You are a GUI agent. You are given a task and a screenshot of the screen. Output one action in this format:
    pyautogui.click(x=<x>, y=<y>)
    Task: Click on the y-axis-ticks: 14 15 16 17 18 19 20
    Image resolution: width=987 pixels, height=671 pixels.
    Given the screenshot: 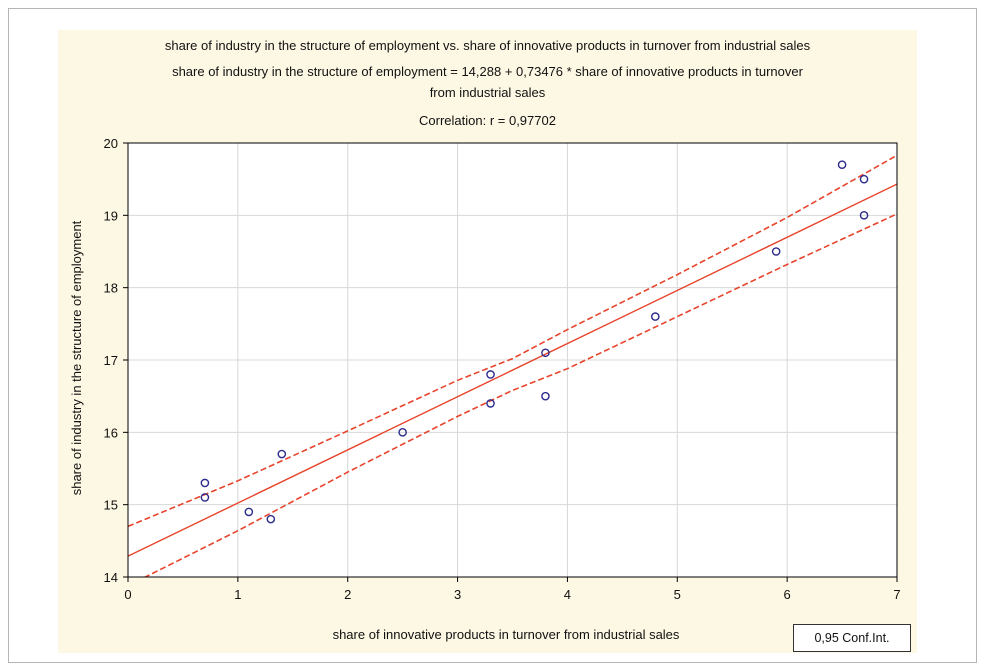 What is the action you would take?
    pyautogui.click(x=116, y=360)
    